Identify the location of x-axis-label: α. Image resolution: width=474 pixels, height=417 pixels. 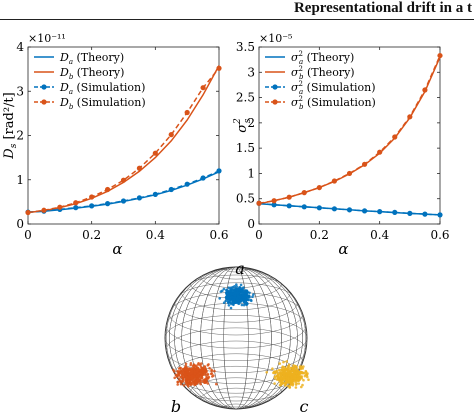
(343, 249).